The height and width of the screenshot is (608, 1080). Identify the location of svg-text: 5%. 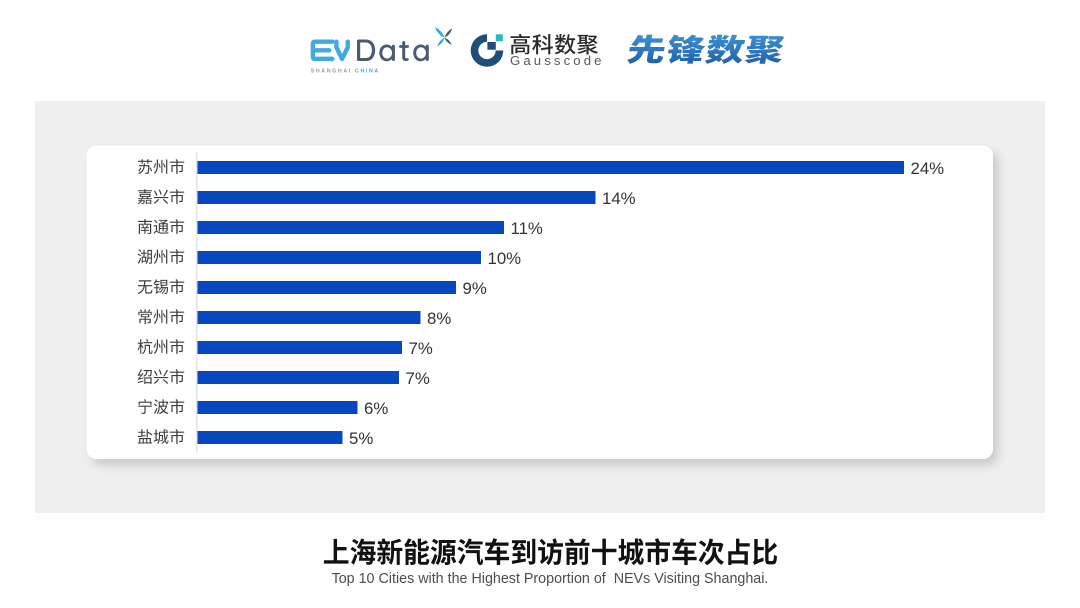
(361, 438).